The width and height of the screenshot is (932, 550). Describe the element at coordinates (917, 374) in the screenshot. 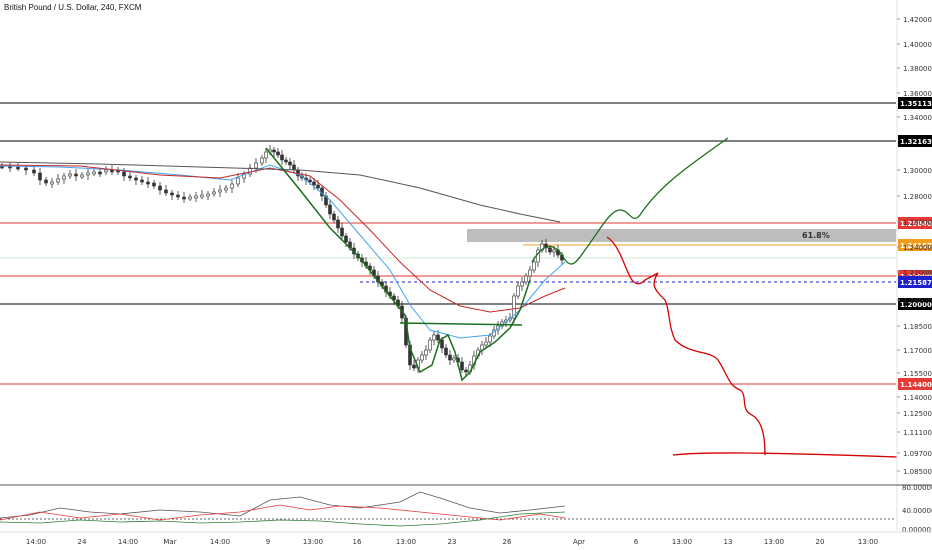

I see `price-tick-label: 1.15500` at that location.